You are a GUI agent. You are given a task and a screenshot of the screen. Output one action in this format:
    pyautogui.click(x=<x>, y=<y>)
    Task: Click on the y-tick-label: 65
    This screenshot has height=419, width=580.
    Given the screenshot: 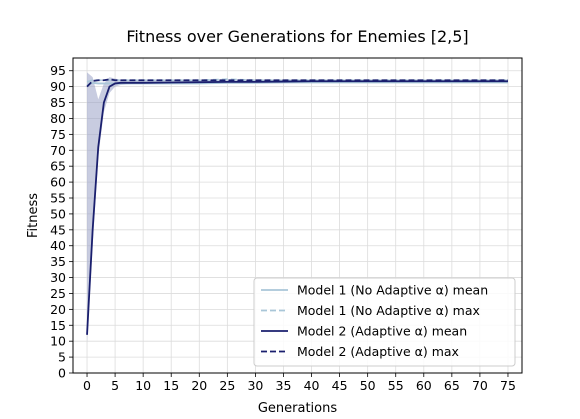 What is the action you would take?
    pyautogui.click(x=58, y=166)
    